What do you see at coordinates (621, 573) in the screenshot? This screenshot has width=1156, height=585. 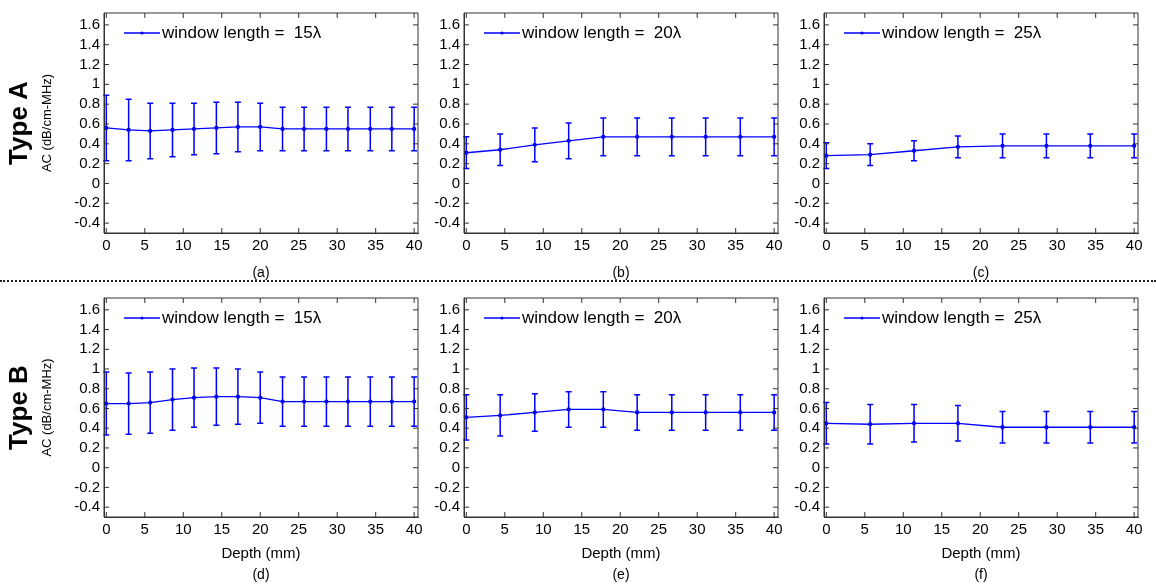 I see `text: (e)` at bounding box center [621, 573].